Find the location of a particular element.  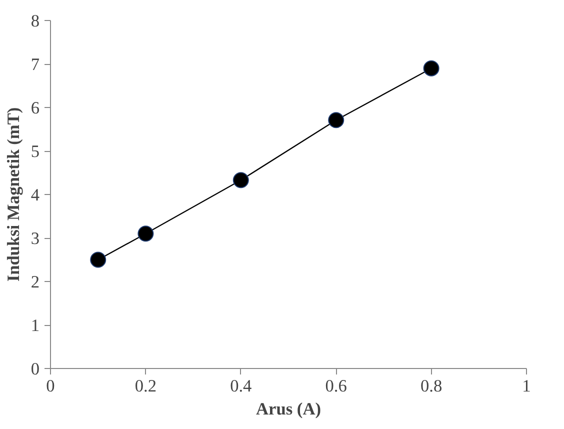

y-tick-label: 3 is located at coordinates (35, 238).